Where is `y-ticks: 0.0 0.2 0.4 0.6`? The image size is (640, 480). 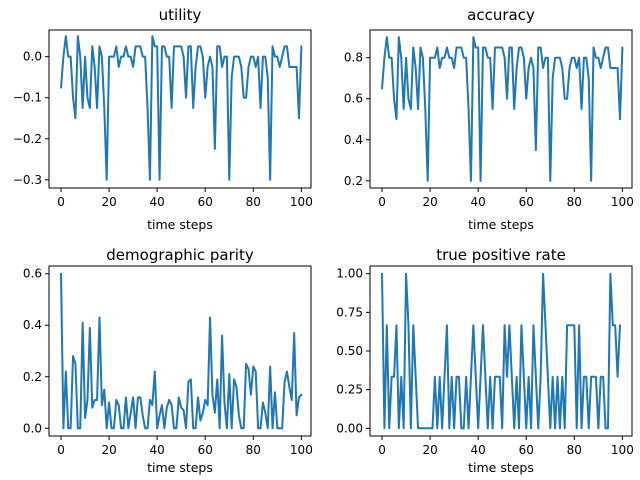 y-ticks: 0.0 0.2 0.4 0.6 is located at coordinates (36, 351).